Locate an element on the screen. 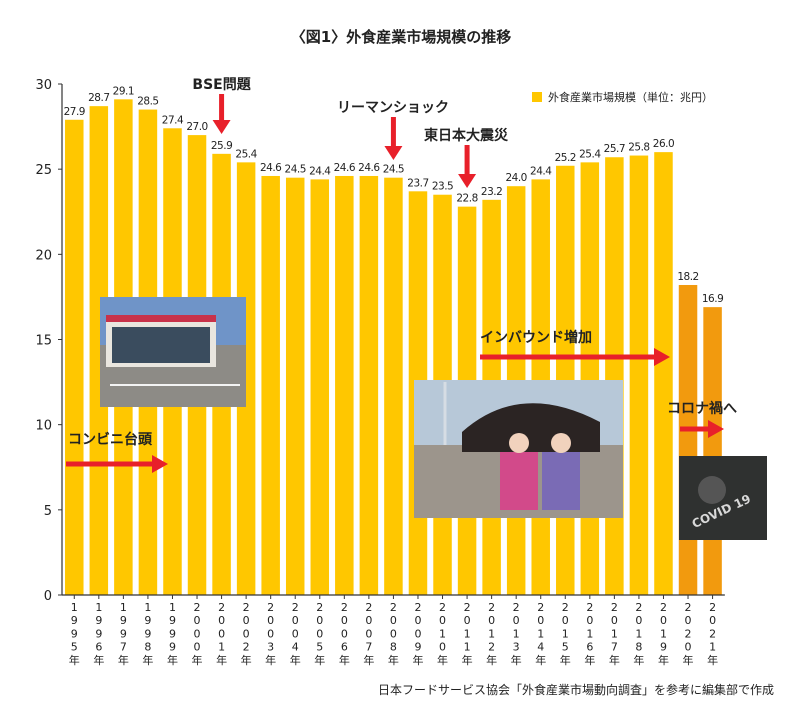 This screenshot has width=802, height=711. data-label: 28.7 is located at coordinates (98, 98).